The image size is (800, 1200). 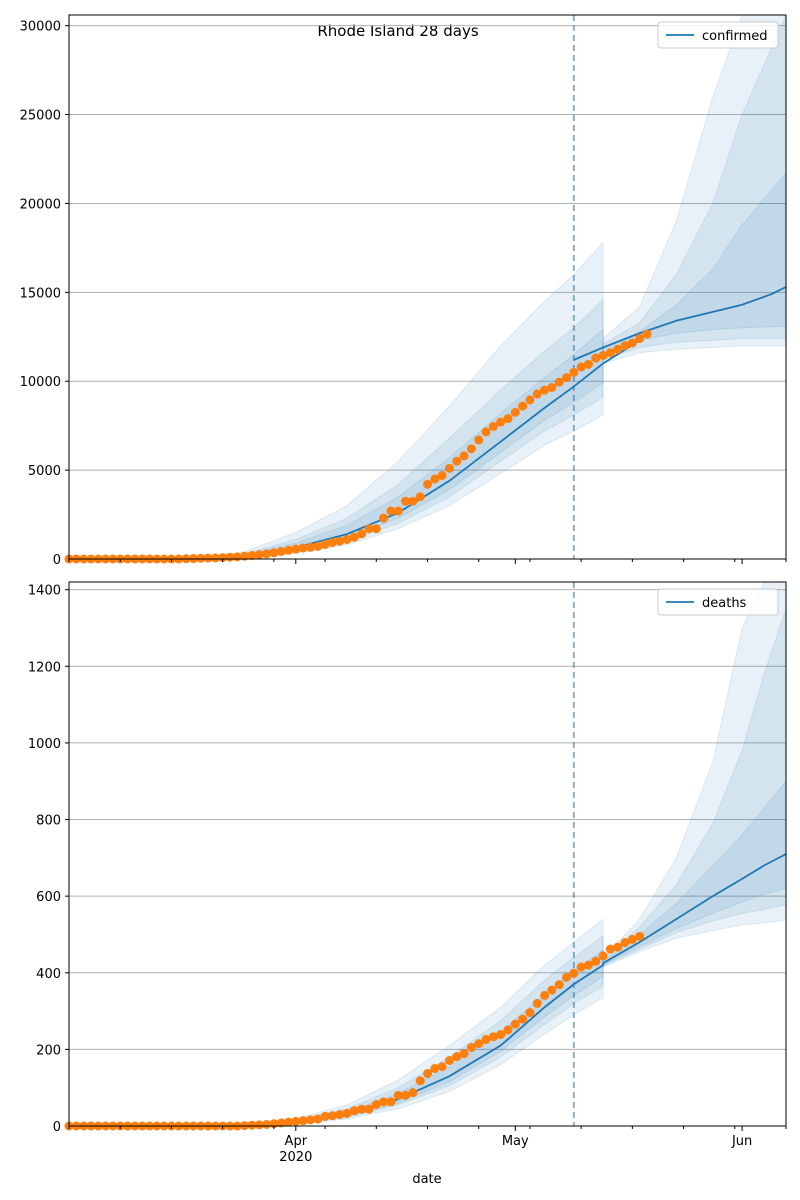 I want to click on y-tick-label: 5000, so click(x=44, y=471).